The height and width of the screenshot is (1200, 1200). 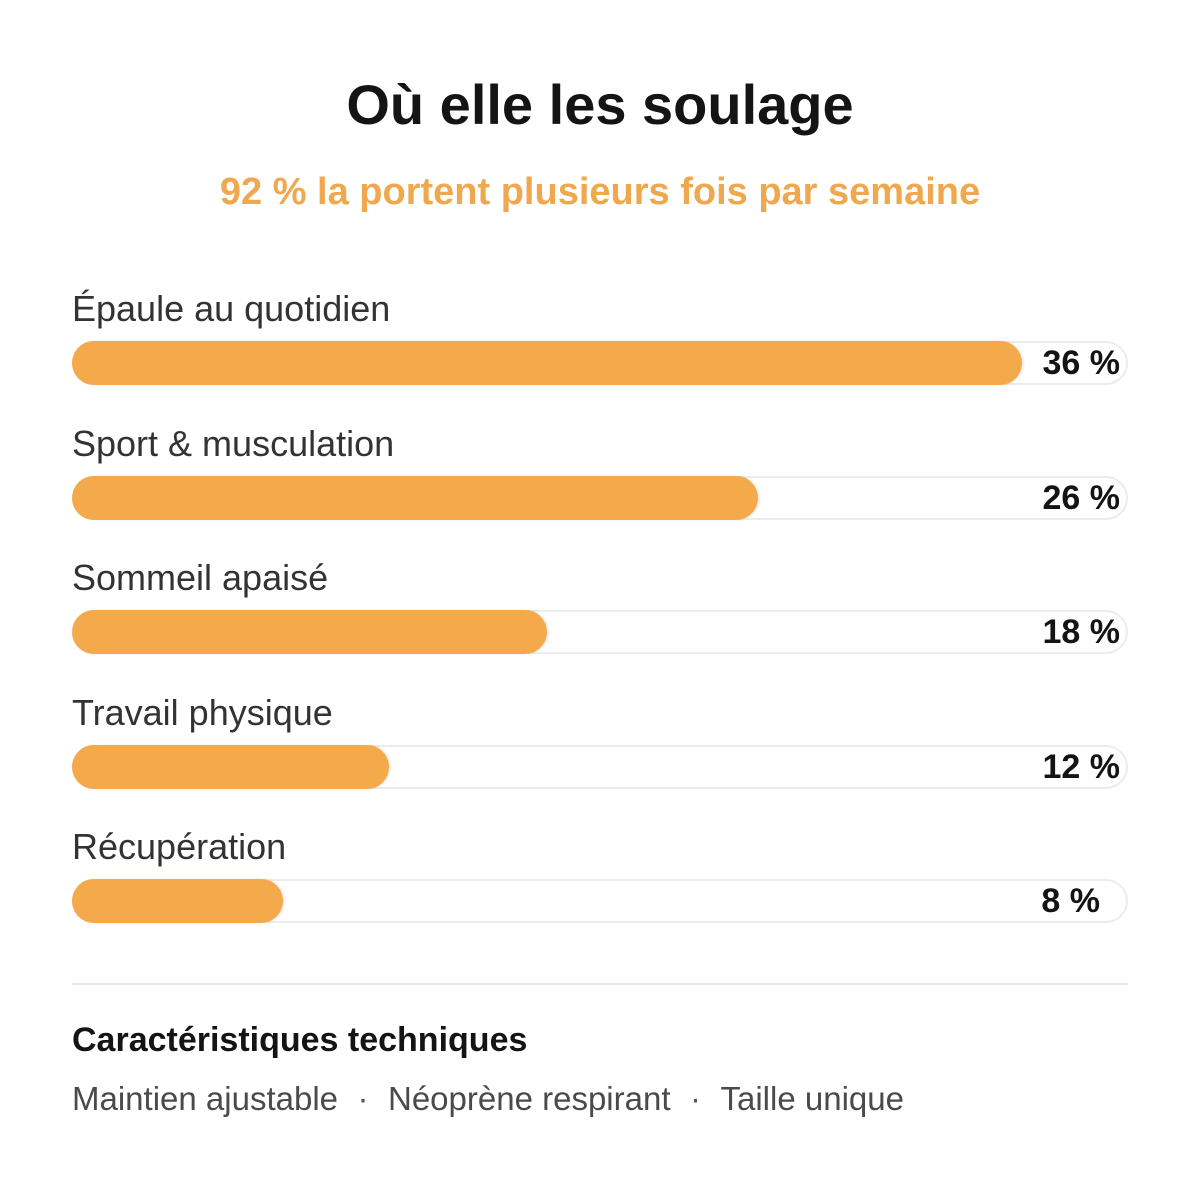 I want to click on bar-row: Sommeil apaisé 18 %, so click(x=600, y=618).